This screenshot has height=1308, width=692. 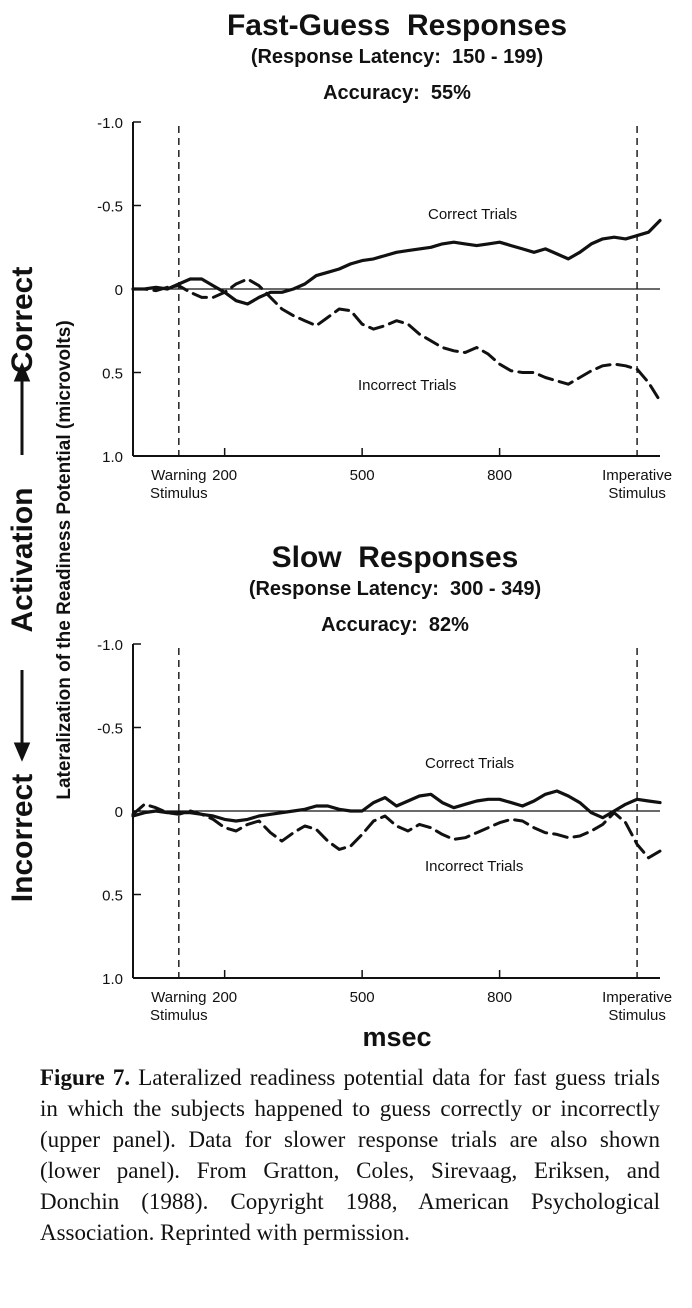 What do you see at coordinates (395, 625) in the screenshot?
I see `accuracy-label: Accuracy: 82%` at bounding box center [395, 625].